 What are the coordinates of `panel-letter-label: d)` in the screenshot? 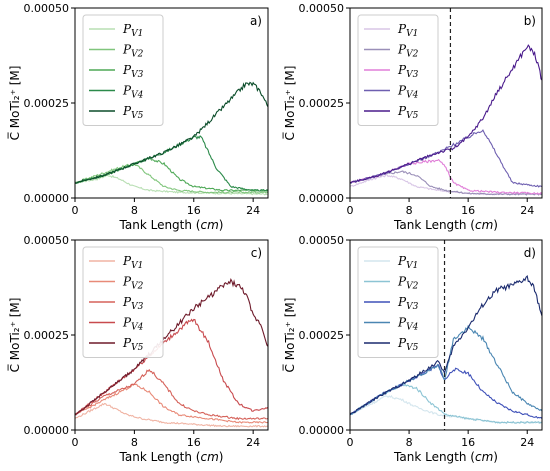 It's located at (530, 253).